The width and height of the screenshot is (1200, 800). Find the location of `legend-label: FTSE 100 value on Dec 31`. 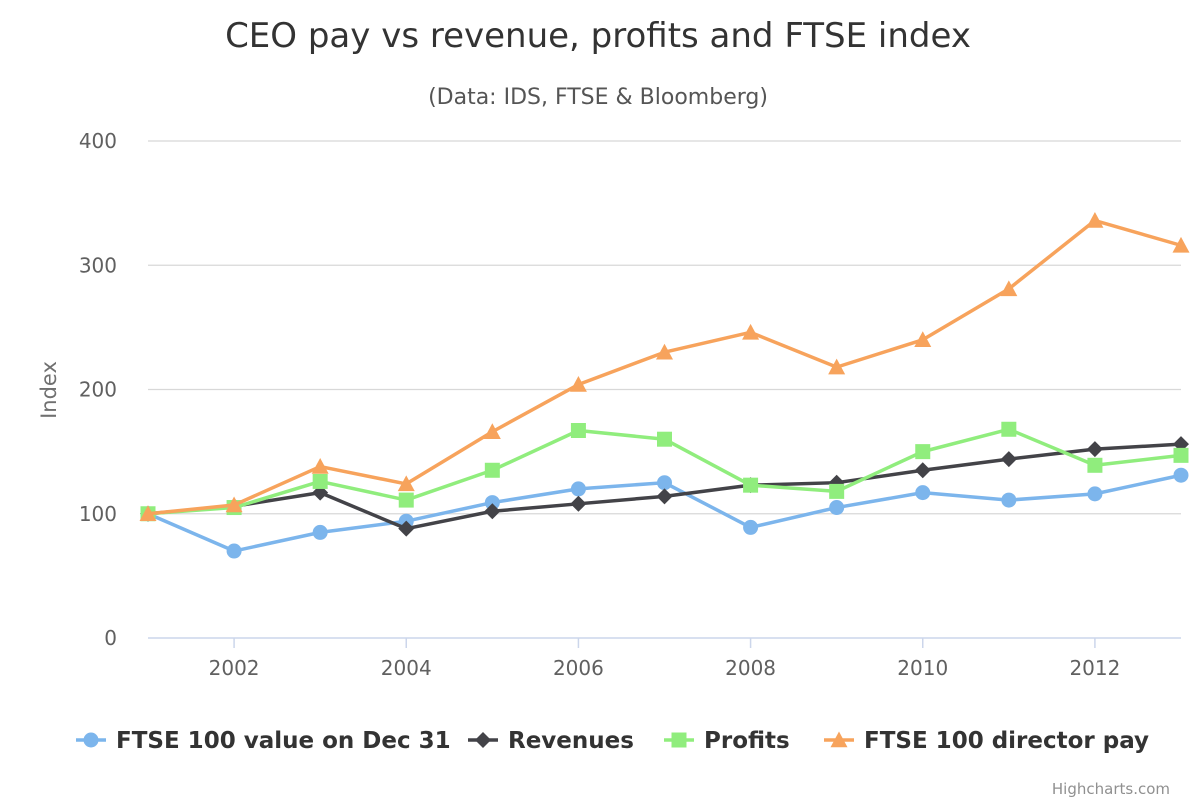

legend-label: FTSE 100 value on Dec 31 is located at coordinates (283, 741).